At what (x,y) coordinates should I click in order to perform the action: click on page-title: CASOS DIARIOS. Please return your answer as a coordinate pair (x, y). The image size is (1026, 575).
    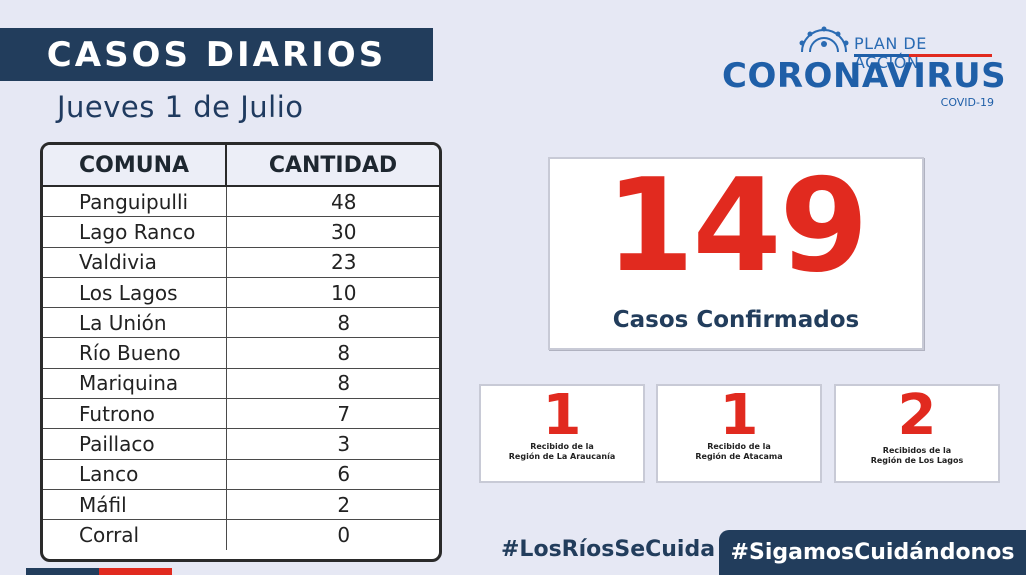
    Looking at the image, I should click on (216, 54).